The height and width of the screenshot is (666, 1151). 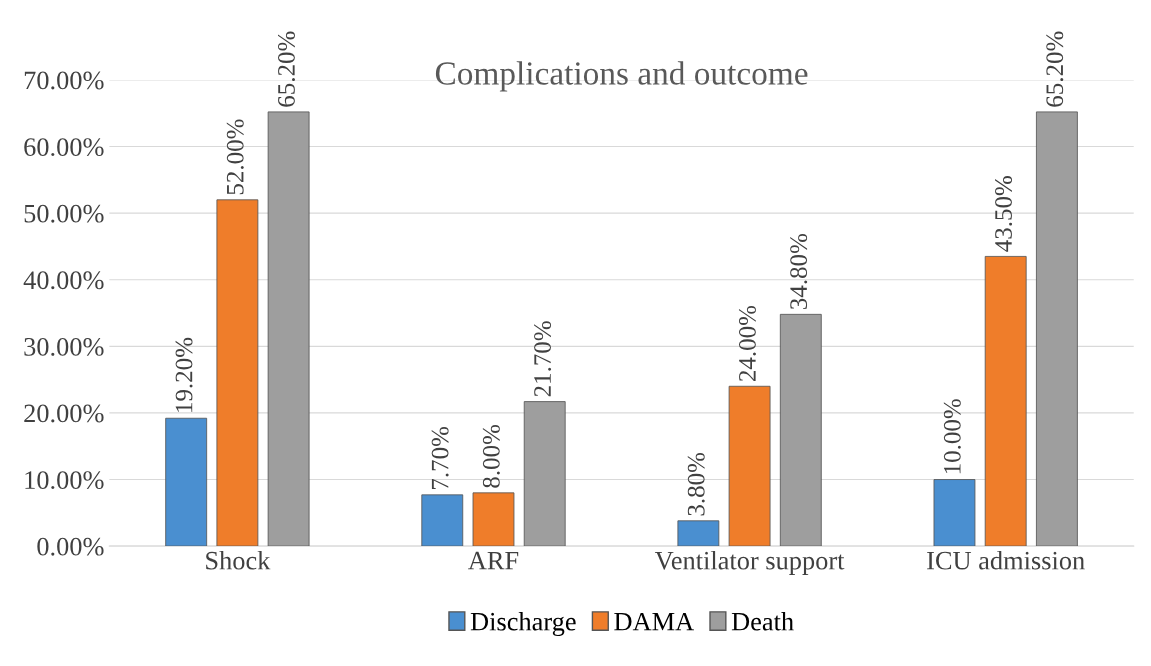 What do you see at coordinates (70, 546) in the screenshot?
I see `y-tick-label: 0.00%` at bounding box center [70, 546].